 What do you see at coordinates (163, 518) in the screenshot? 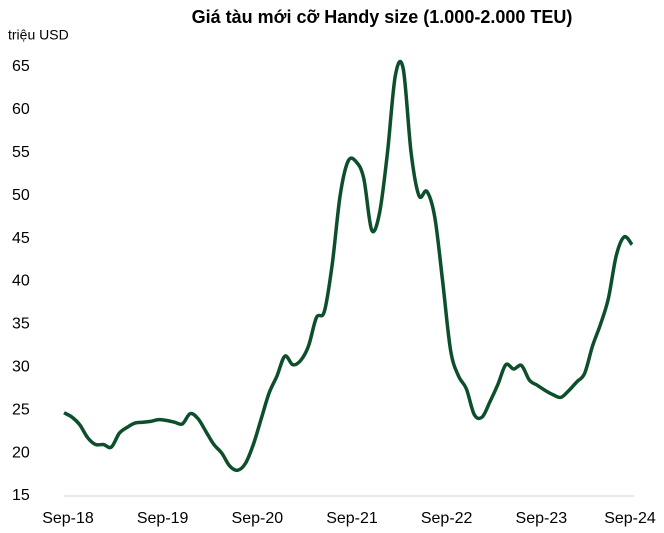
I see `x-tick-label: Sep-19` at bounding box center [163, 518].